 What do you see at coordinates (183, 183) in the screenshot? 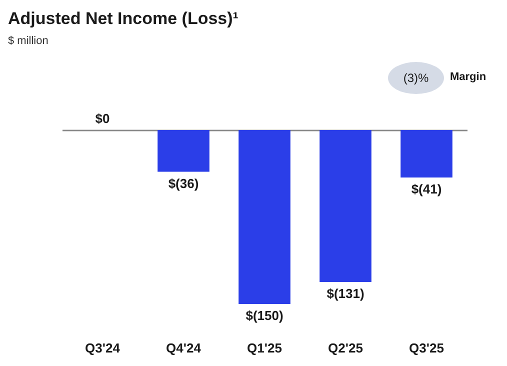
I see `data-label: $(36)` at bounding box center [183, 183].